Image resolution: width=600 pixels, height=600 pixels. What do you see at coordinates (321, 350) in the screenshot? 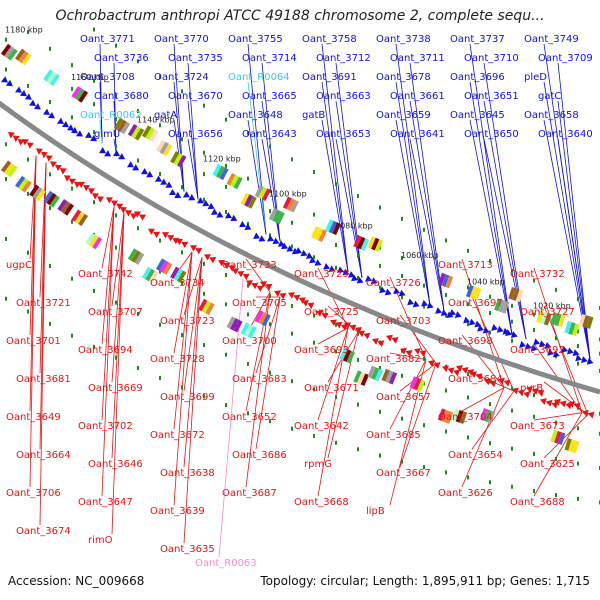
I see `gene-label: Oant_3693` at bounding box center [321, 350].